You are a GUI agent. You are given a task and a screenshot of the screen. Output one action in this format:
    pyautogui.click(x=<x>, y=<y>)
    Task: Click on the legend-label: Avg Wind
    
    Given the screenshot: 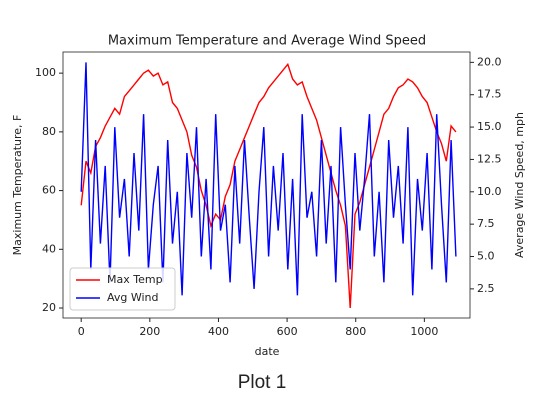 What is the action you would take?
    pyautogui.click(x=133, y=297)
    